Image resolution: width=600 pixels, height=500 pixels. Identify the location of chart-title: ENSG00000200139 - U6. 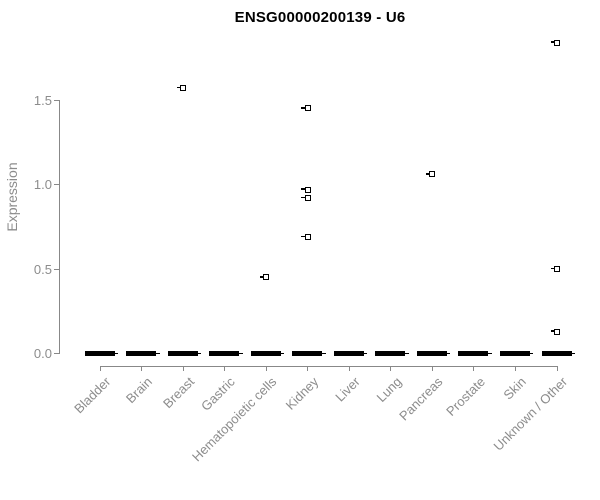
(320, 17).